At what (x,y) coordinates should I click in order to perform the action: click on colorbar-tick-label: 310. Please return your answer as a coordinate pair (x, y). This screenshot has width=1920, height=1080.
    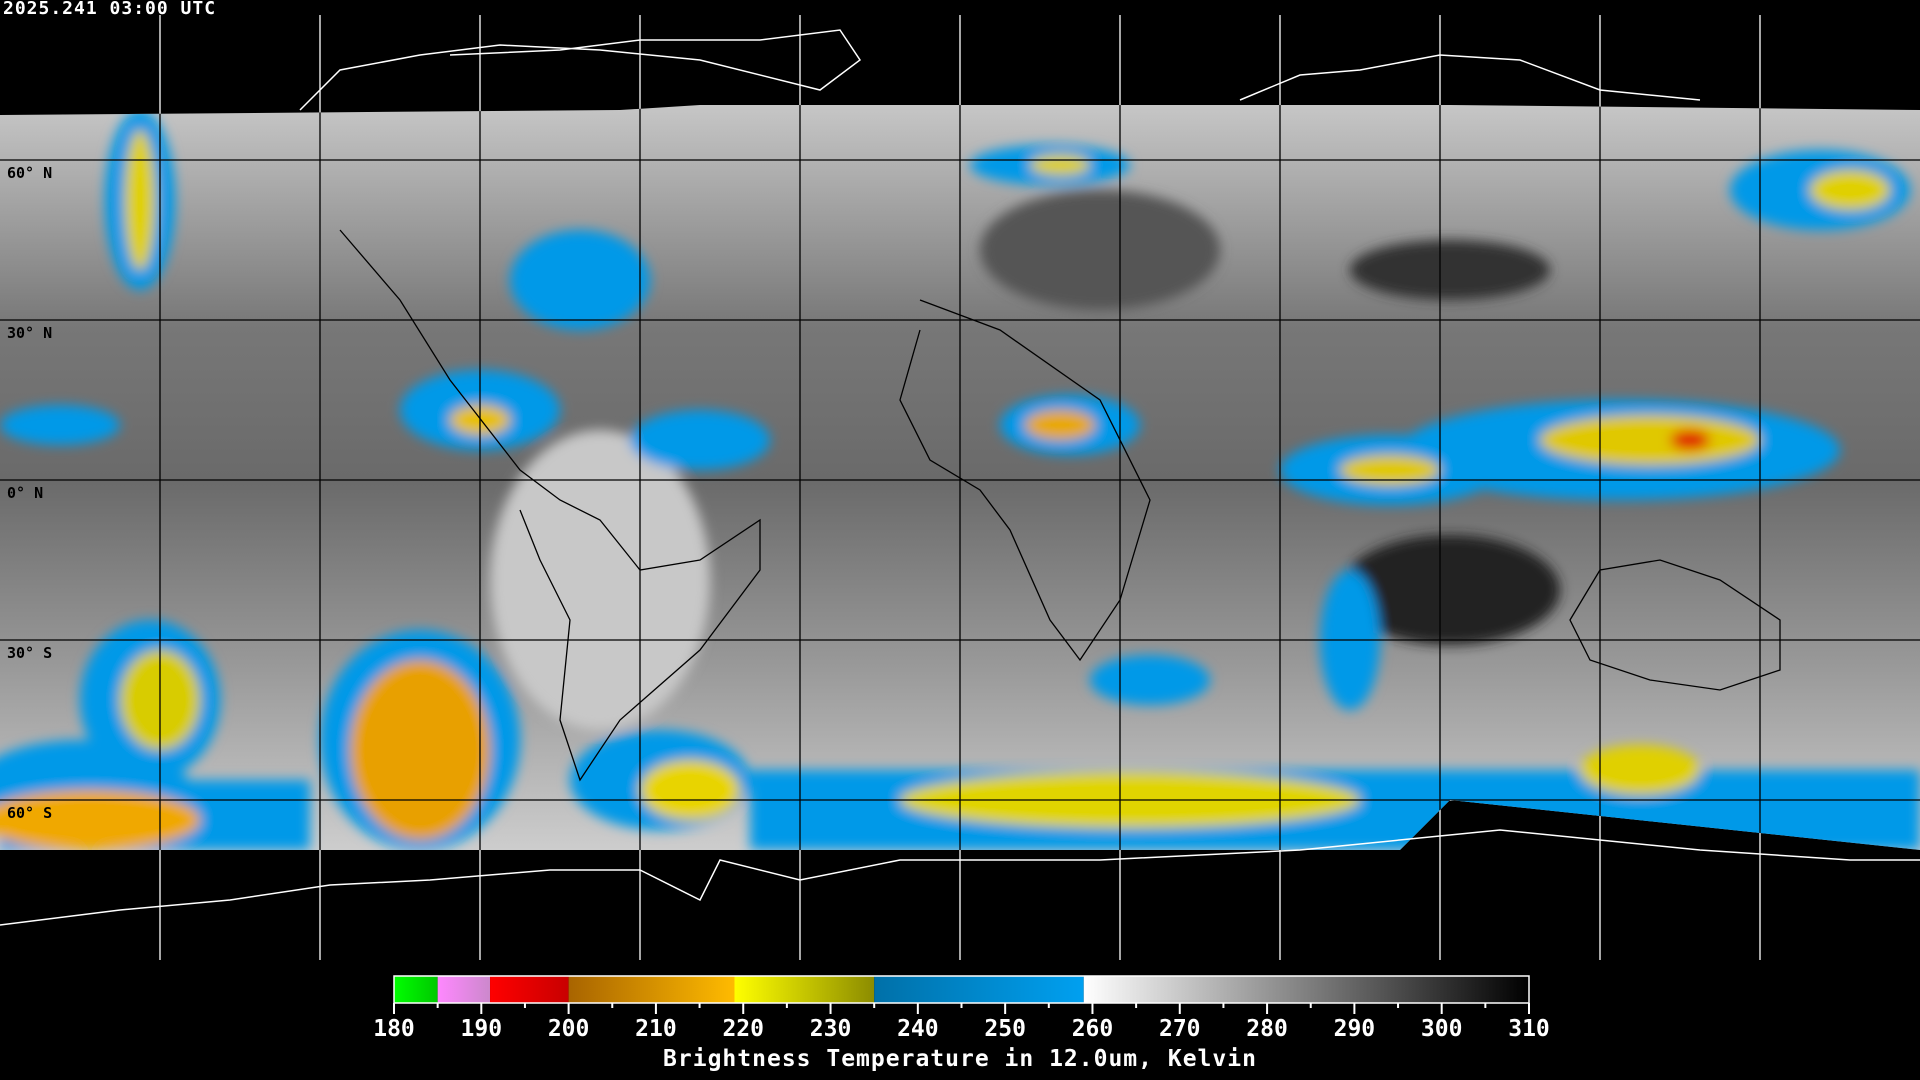
    Looking at the image, I should click on (1529, 1029).